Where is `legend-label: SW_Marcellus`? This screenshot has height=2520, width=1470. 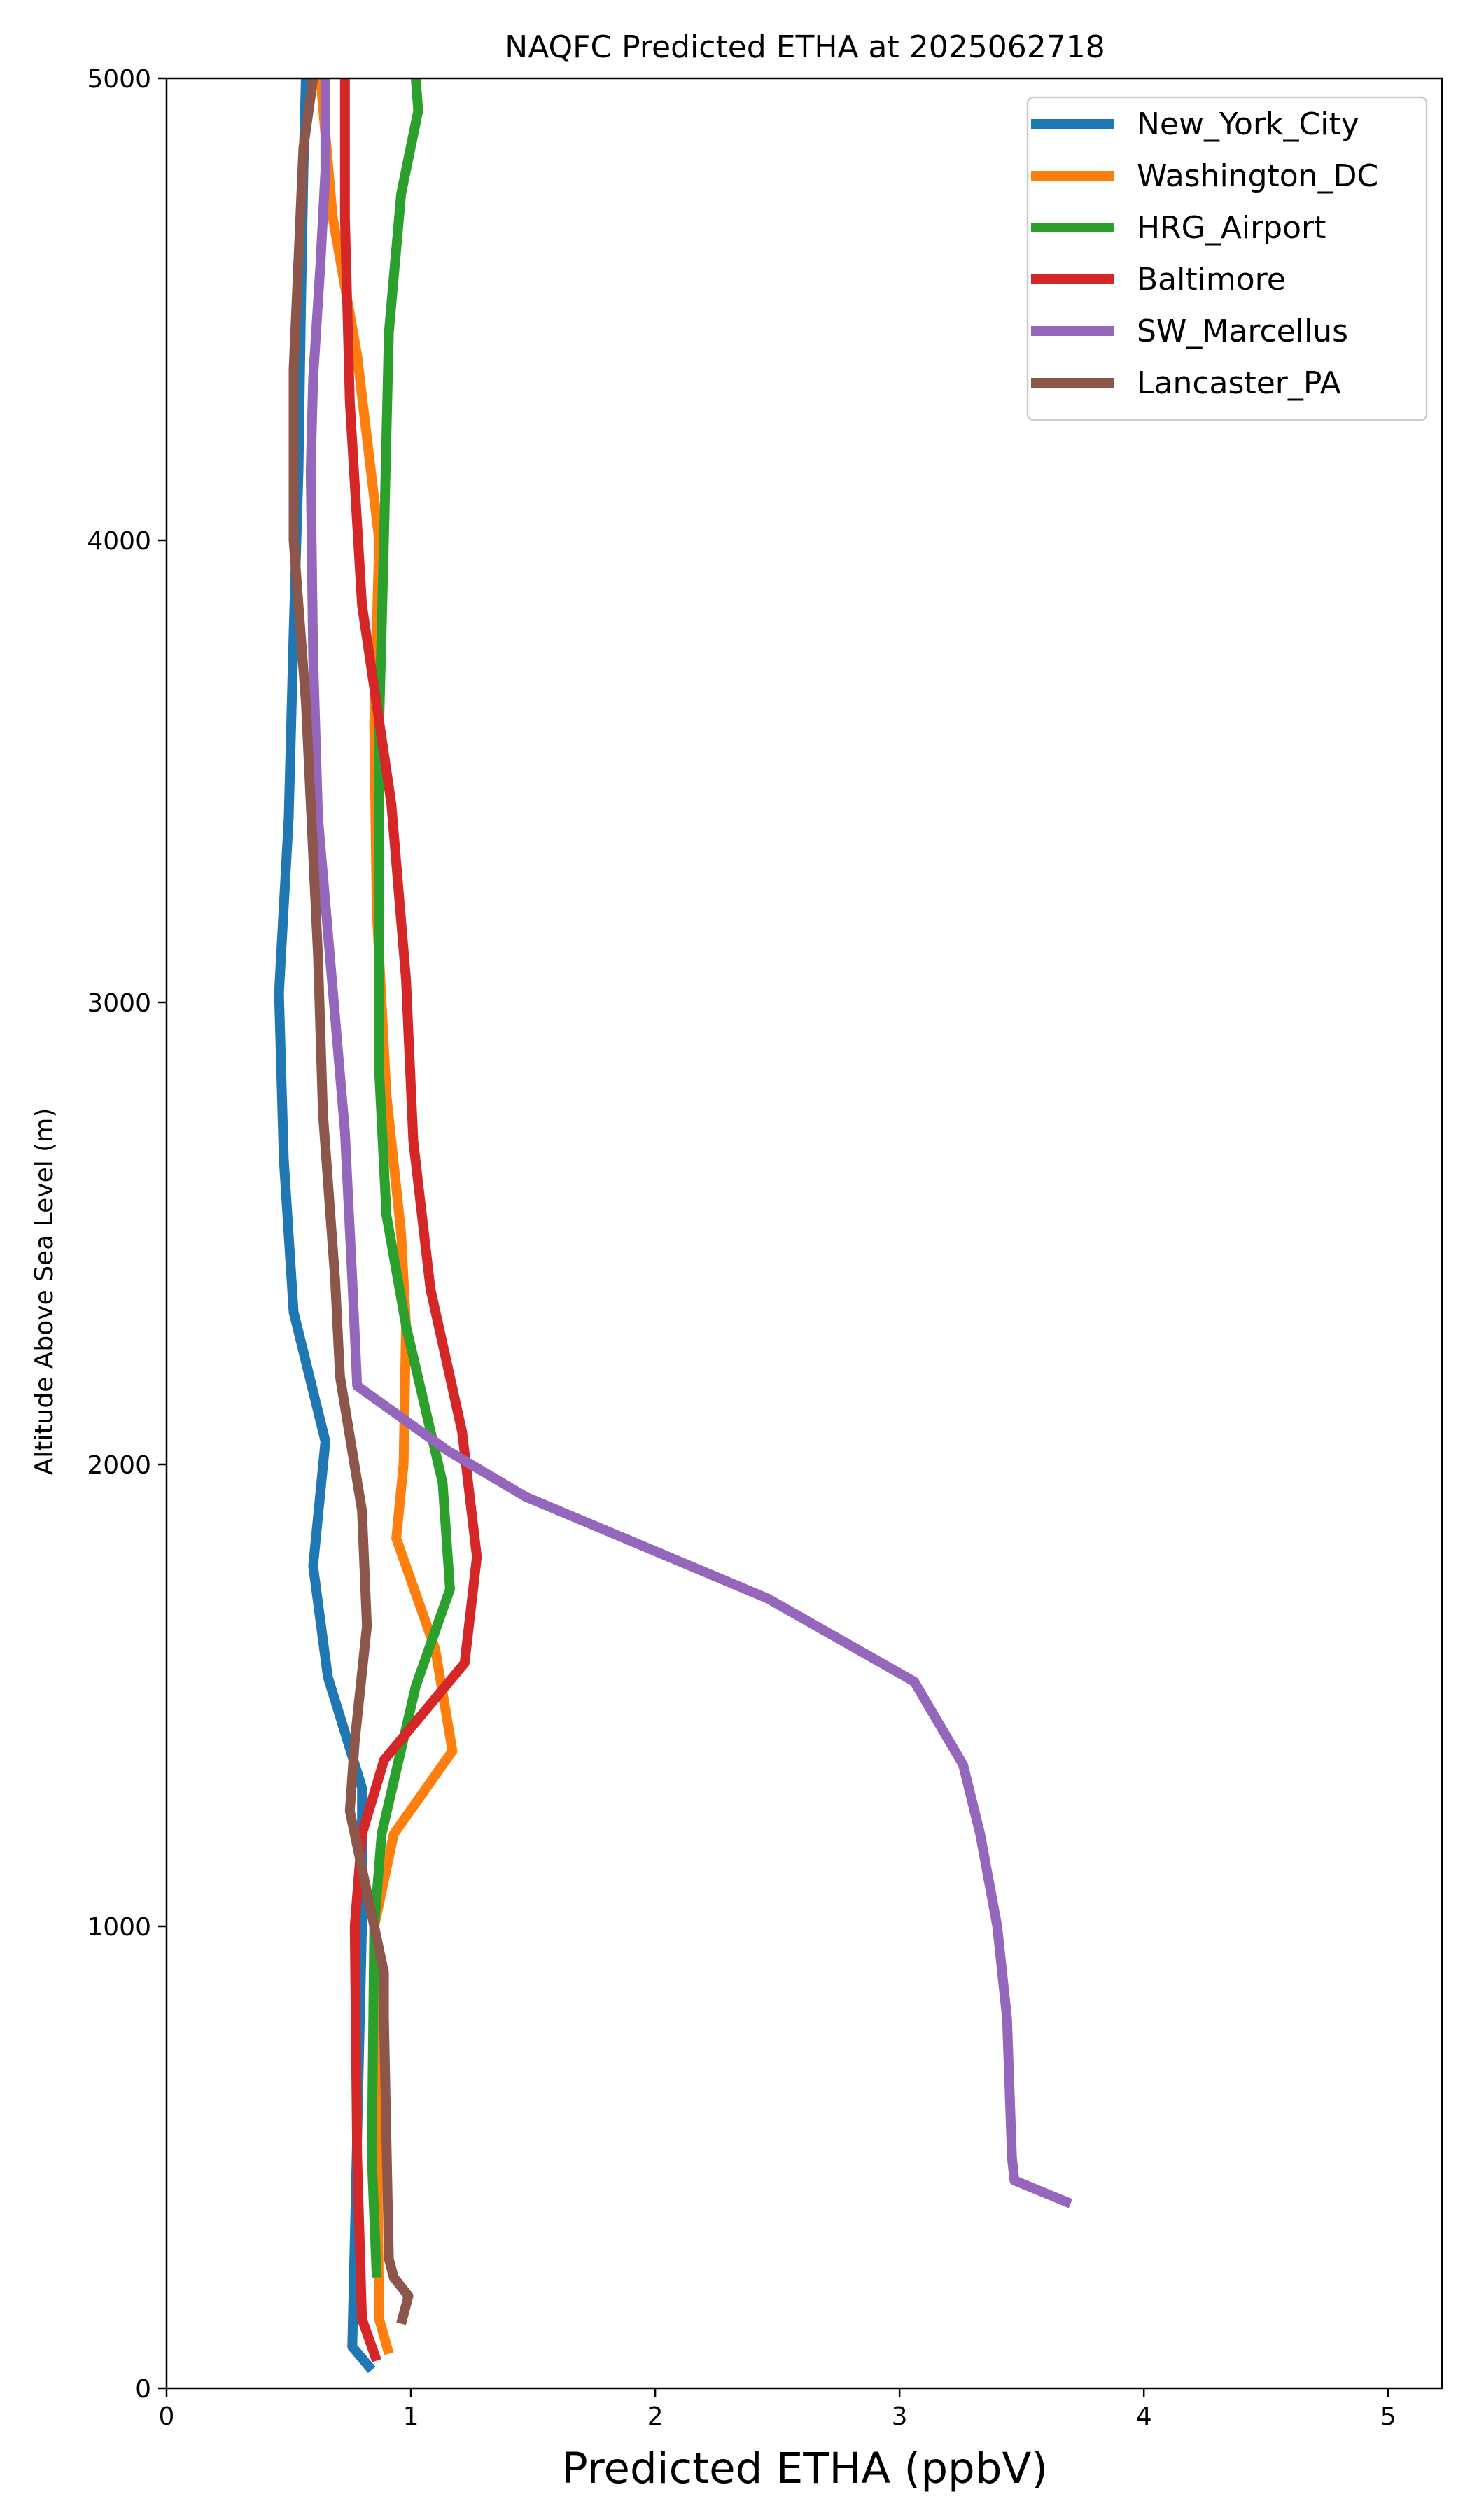 legend-label: SW_Marcellus is located at coordinates (1242, 331).